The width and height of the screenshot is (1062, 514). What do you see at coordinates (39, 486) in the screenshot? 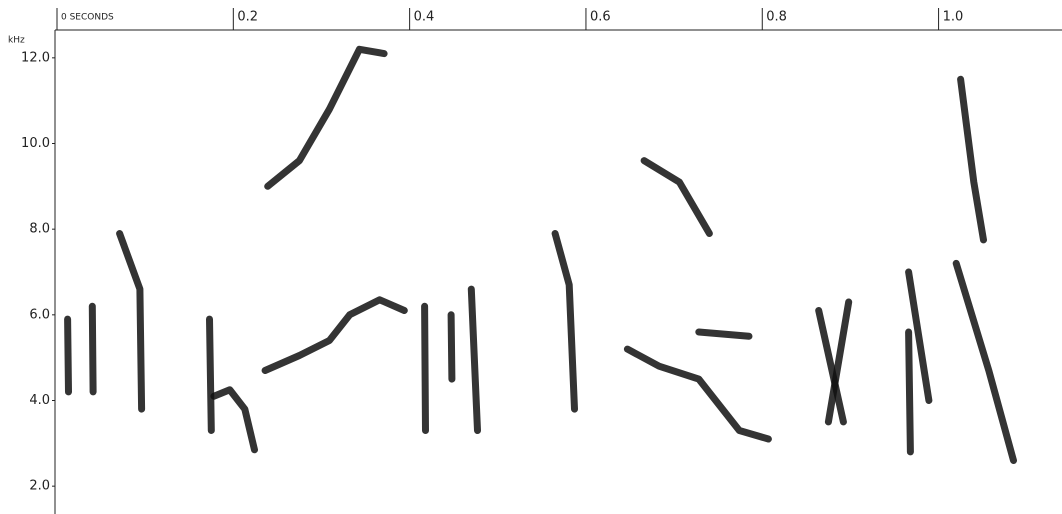
I see `y-tick-label: 2.0` at bounding box center [39, 486].